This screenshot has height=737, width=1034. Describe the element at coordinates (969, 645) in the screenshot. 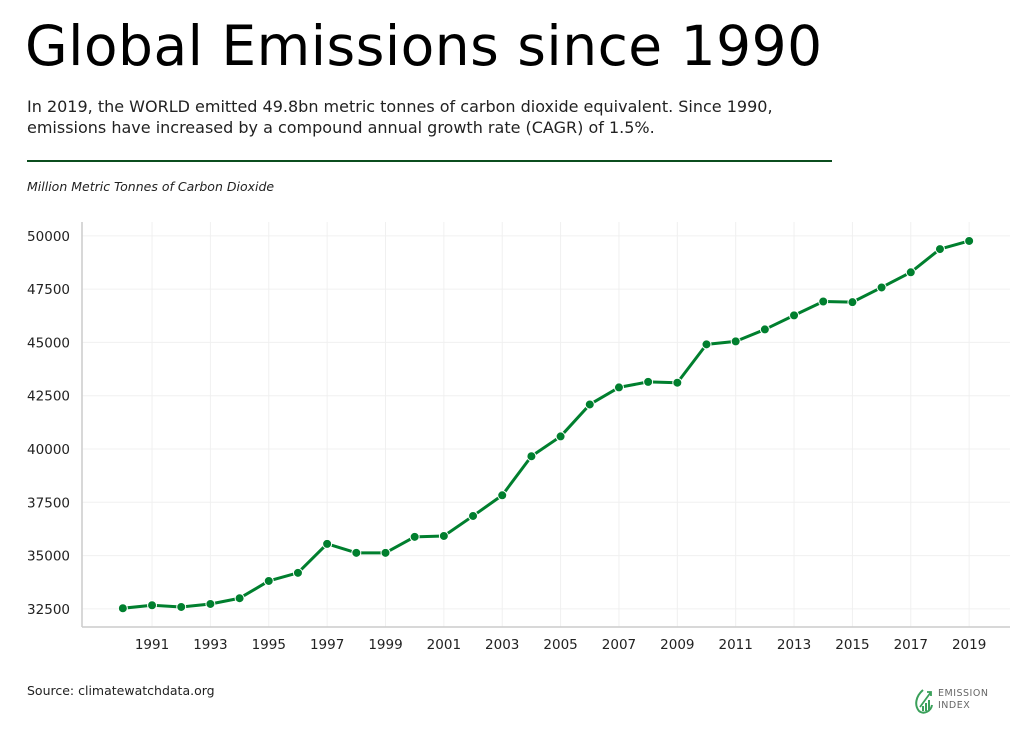

I see `x-tick-label: 2019` at that location.